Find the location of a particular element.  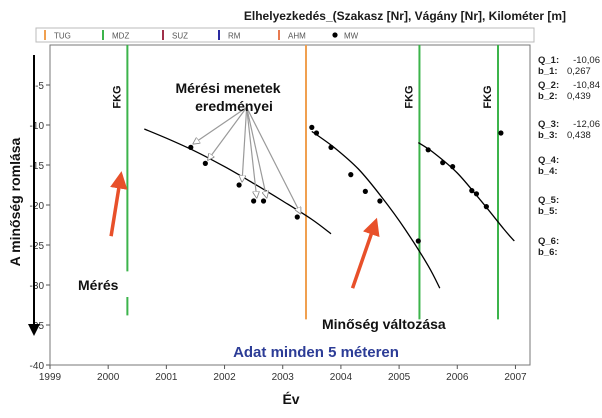

param-b-value-1: 0,267 is located at coordinates (579, 71).